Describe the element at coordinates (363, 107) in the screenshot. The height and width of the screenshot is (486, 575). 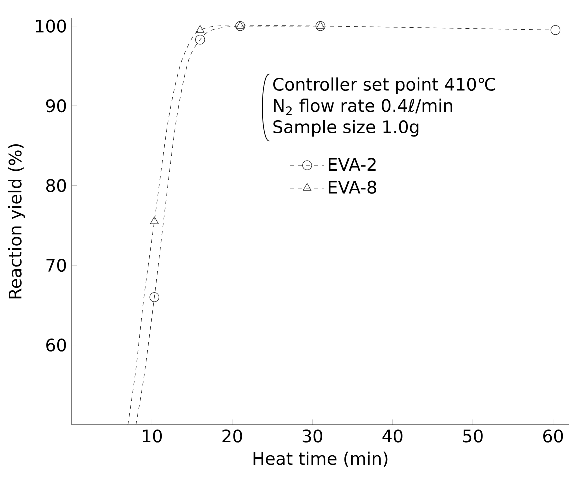
I see `annotation: N$_{2}$ flow rate 0.4ℓ/min` at that location.